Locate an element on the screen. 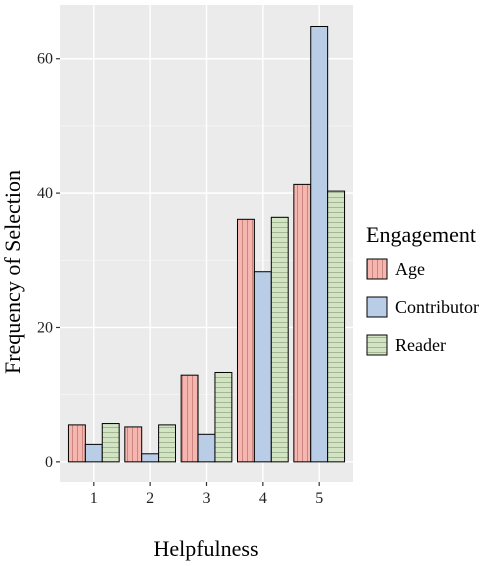 The image size is (497, 566). x-tick-label: 2 is located at coordinates (150, 498).